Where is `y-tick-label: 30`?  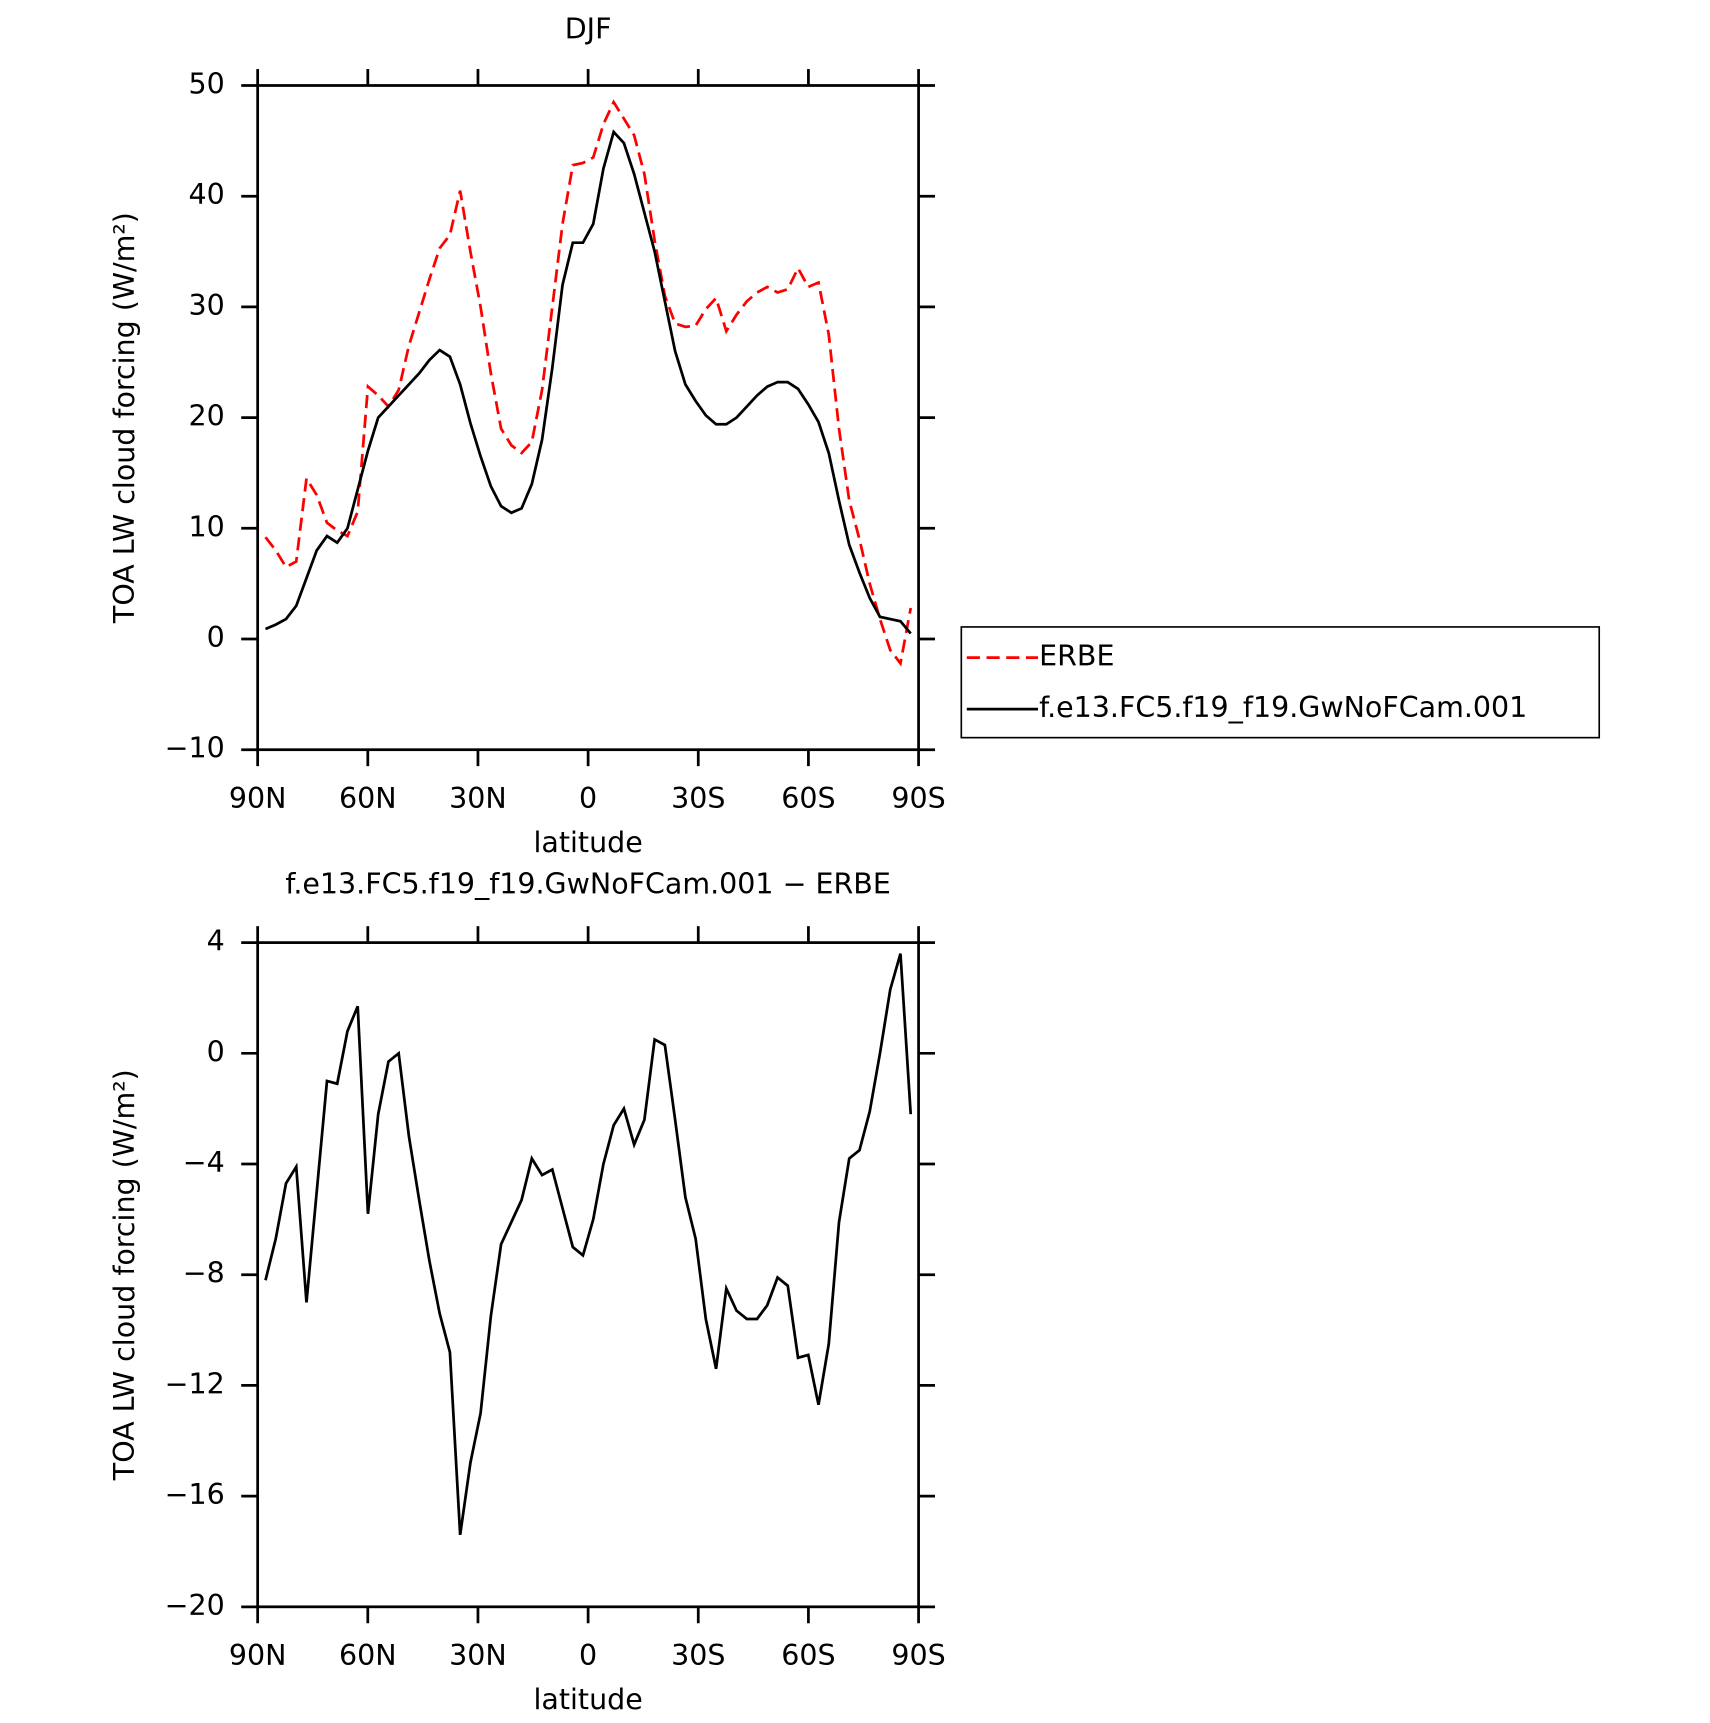 y-tick-label: 30 is located at coordinates (207, 305).